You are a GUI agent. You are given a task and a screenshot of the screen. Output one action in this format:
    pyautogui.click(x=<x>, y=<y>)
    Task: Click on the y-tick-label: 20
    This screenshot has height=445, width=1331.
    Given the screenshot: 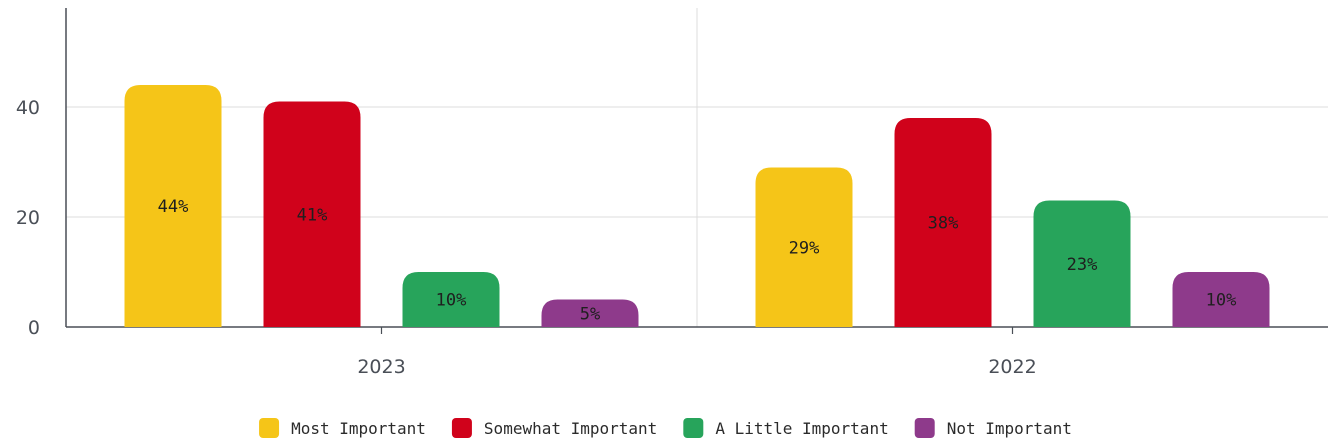 What is the action you would take?
    pyautogui.click(x=28, y=218)
    